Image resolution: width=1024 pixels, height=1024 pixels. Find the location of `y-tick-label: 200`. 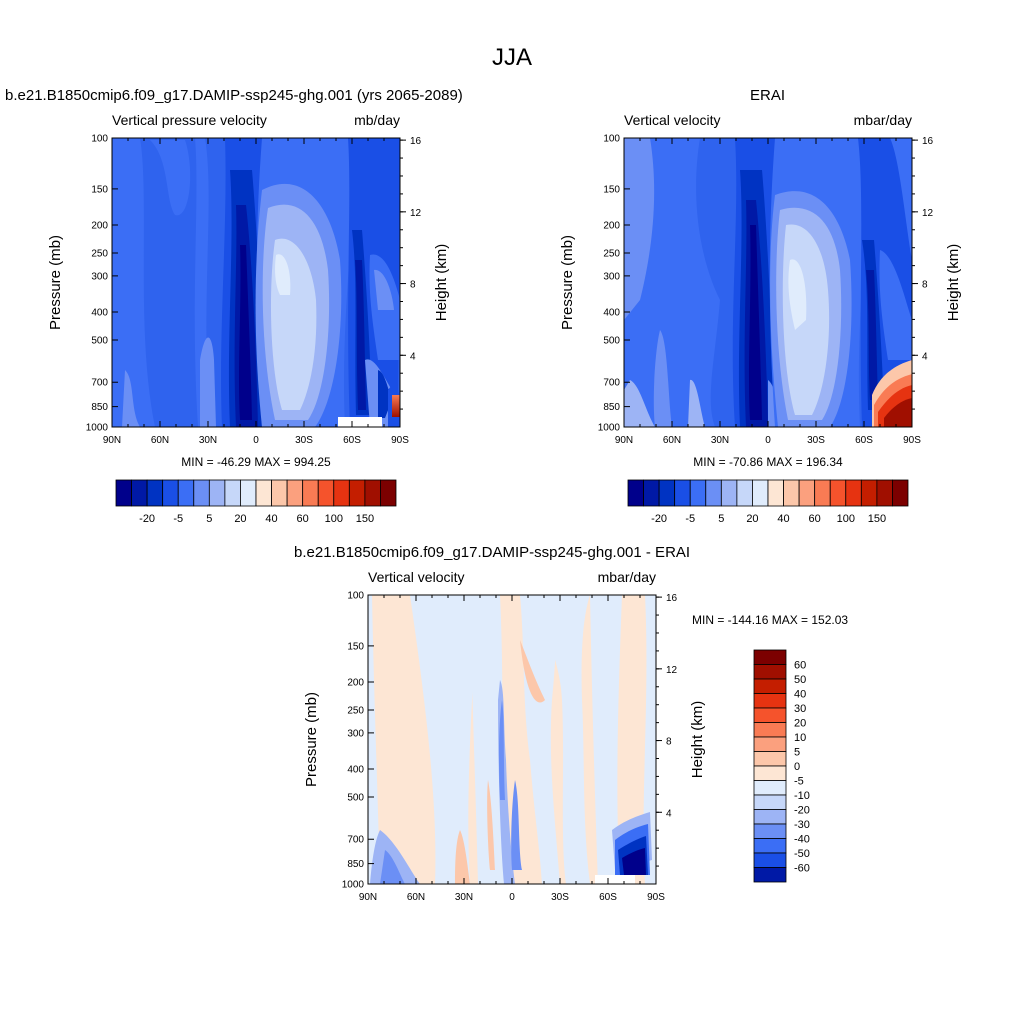

y-tick-label: 200 is located at coordinates (99, 225).